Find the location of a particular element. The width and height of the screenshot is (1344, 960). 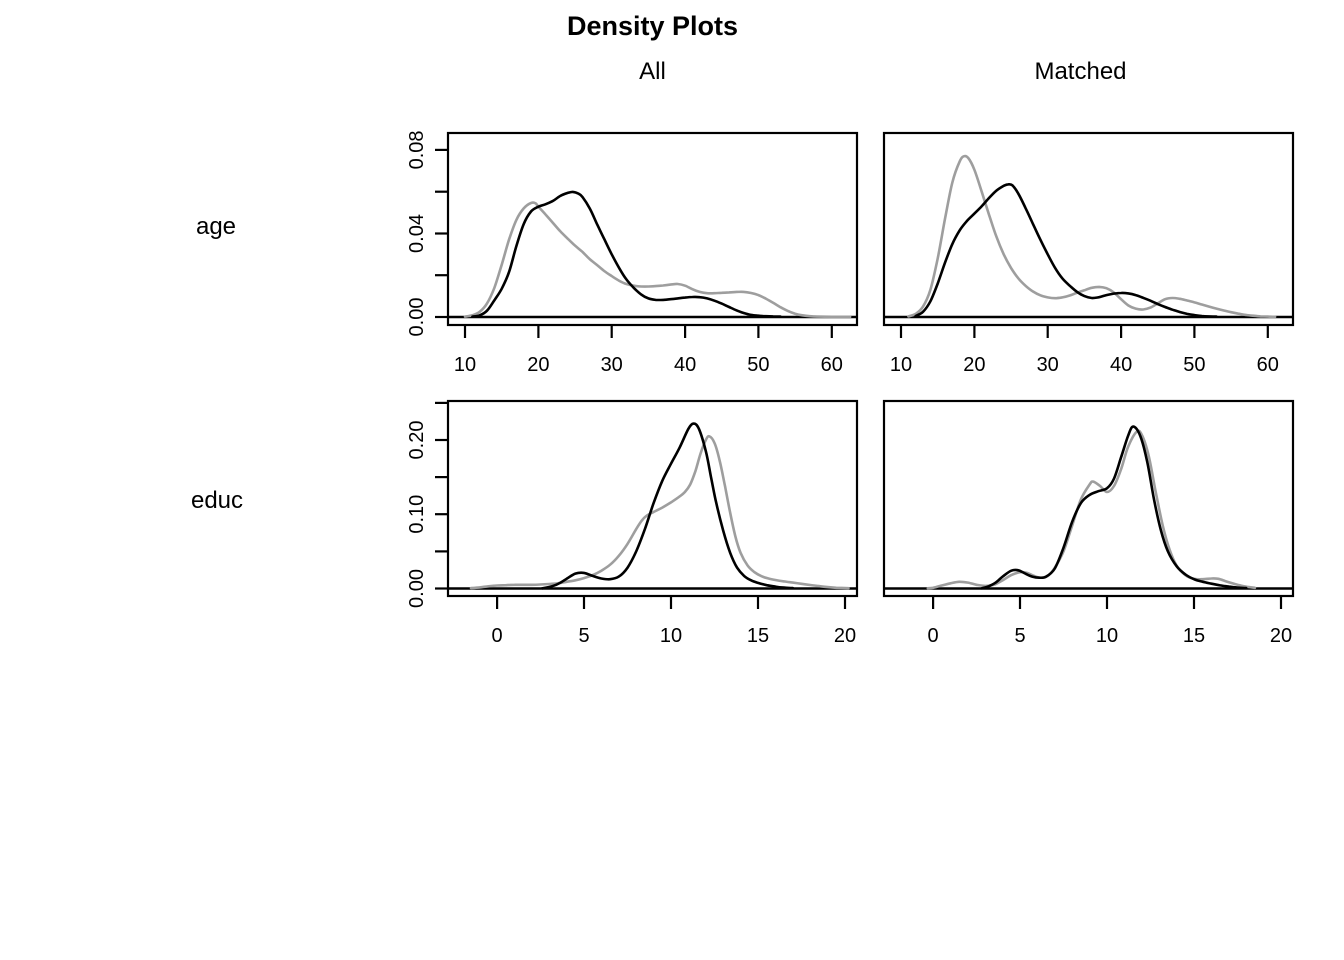

y-tick-label: 0.04 is located at coordinates (417, 233).